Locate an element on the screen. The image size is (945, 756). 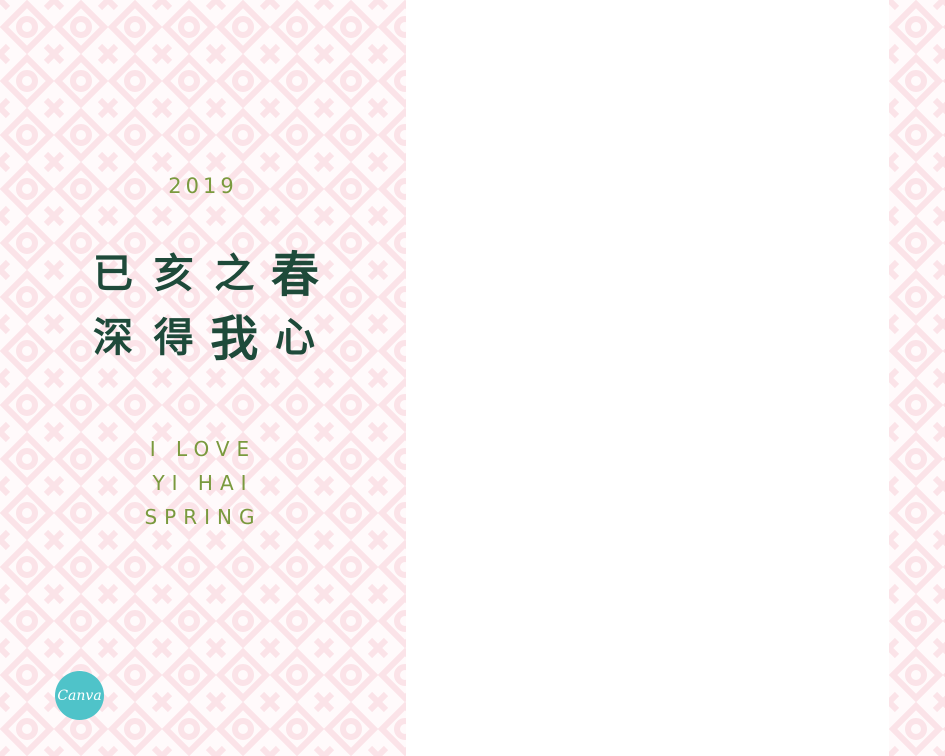
poem-line-1: 已 亥 之 春 is located at coordinates (204, 270).